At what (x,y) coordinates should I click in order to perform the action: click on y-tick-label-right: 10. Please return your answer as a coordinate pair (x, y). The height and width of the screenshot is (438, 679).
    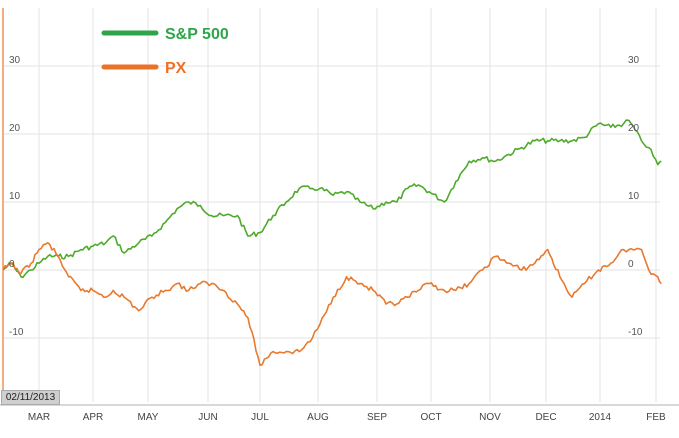
    Looking at the image, I should click on (634, 196).